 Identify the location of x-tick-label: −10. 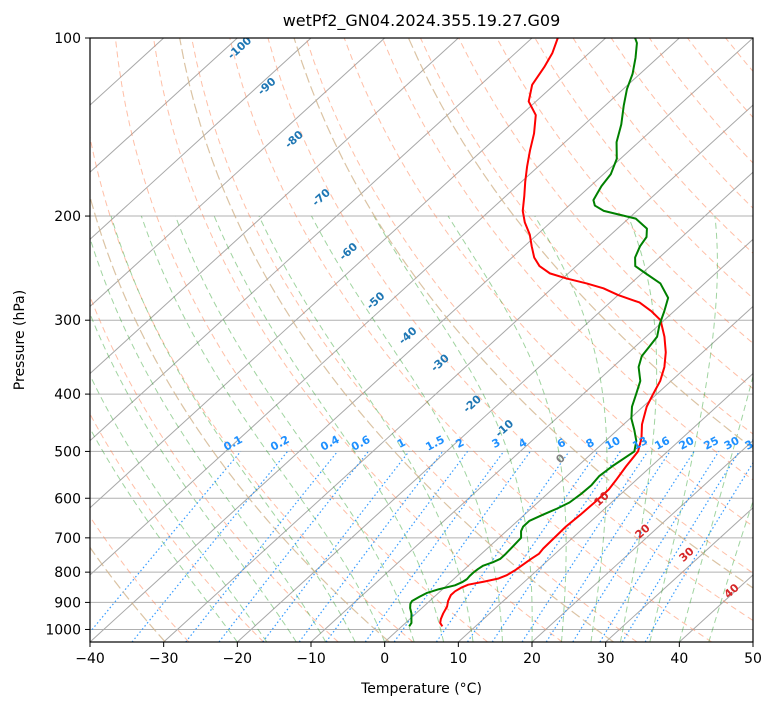
(311, 659).